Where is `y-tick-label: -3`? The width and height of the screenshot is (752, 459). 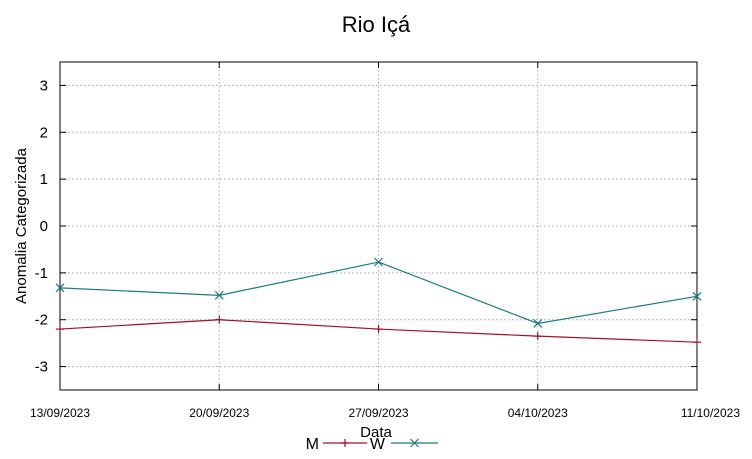 y-tick-label: -3 is located at coordinates (41, 367).